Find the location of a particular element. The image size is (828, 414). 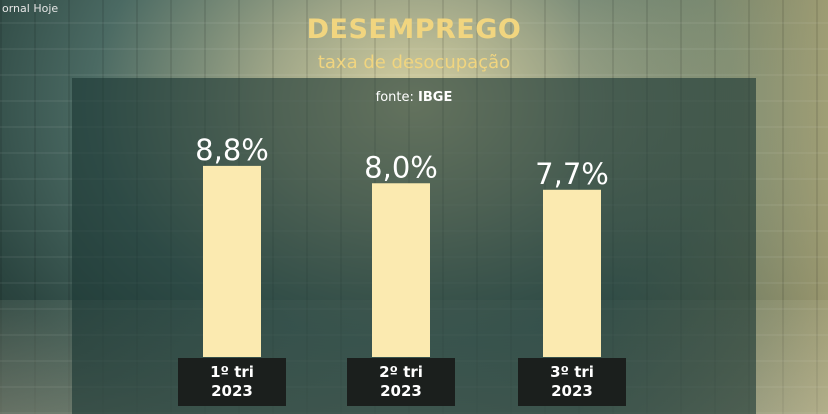

category-label-2-line-1: 2º tri is located at coordinates (401, 372).